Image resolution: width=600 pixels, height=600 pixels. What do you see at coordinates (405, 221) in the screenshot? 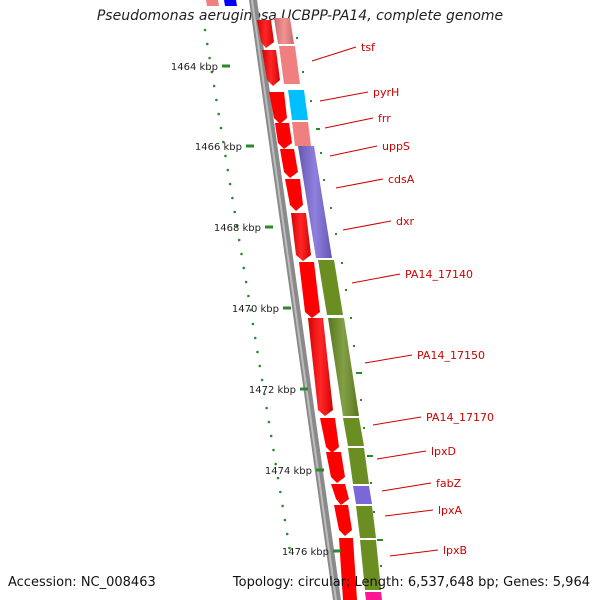
I see `gene-label-dxr: dxr` at bounding box center [405, 221].